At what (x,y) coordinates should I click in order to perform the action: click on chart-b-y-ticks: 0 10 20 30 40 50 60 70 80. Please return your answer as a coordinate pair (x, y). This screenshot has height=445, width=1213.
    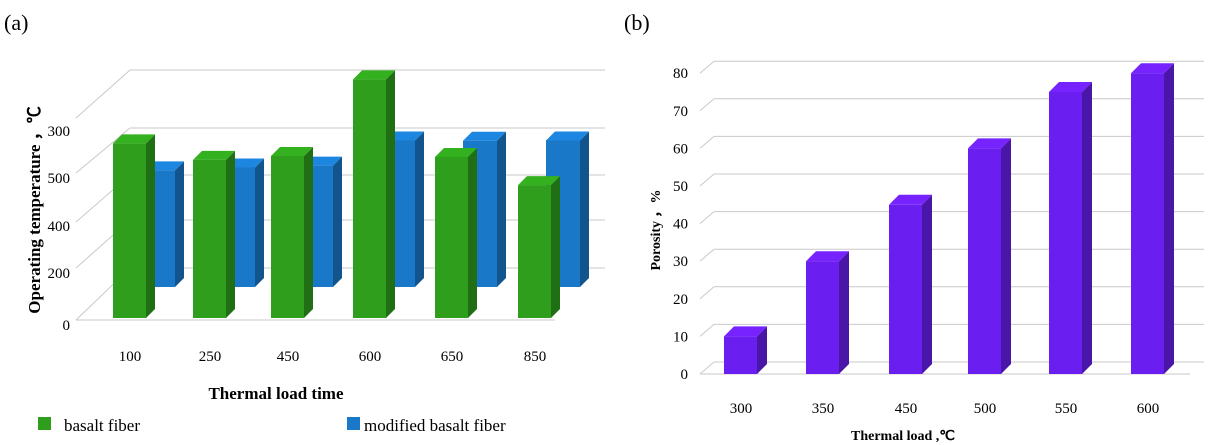
    Looking at the image, I should click on (680, 224).